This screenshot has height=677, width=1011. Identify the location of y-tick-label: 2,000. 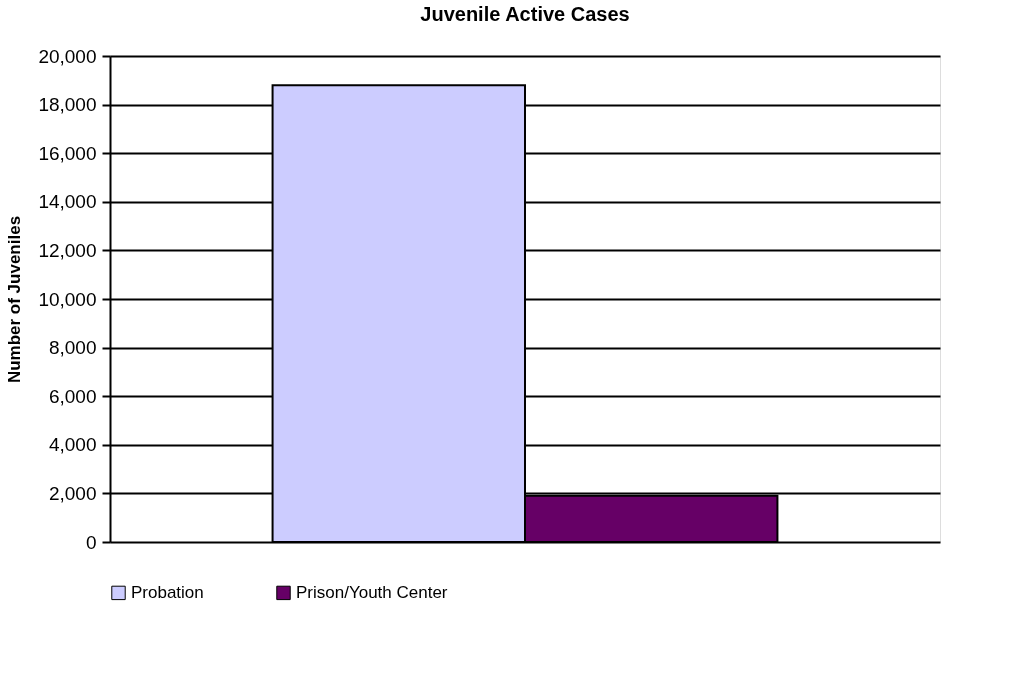
(72, 493).